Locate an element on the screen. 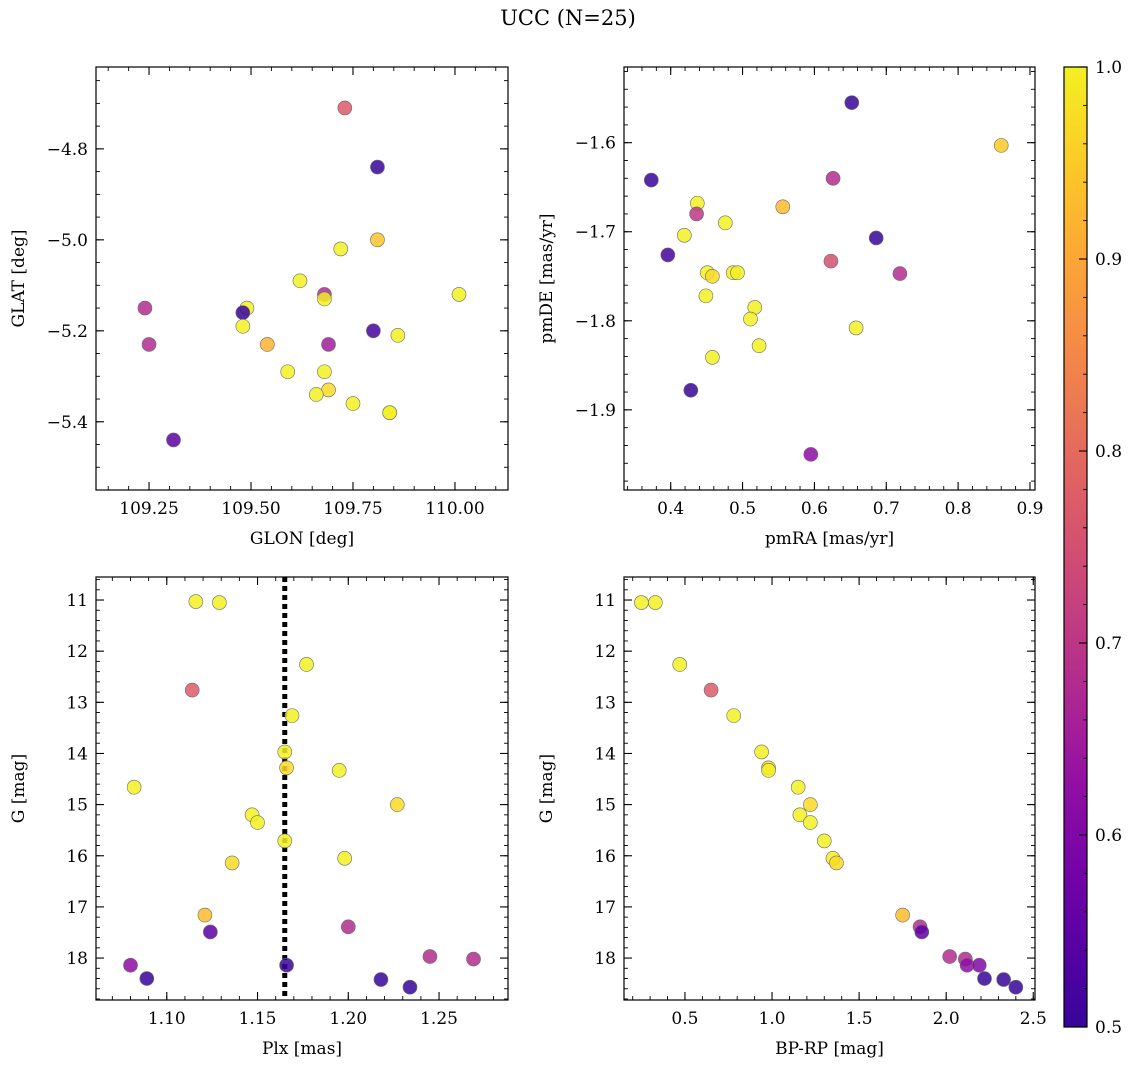 Image resolution: width=1136 pixels, height=1067 pixels. minor-ticks is located at coordinates (829, 278).